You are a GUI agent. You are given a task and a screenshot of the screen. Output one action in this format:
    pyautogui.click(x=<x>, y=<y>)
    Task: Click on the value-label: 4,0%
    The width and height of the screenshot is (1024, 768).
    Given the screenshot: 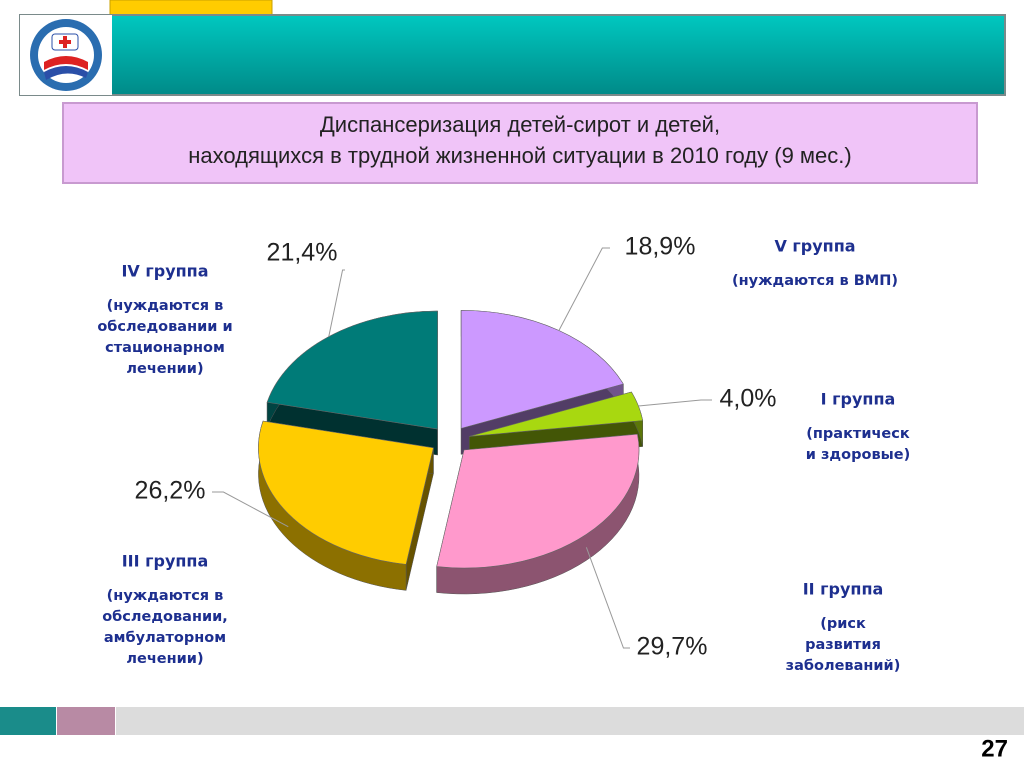 What is the action you would take?
    pyautogui.click(x=748, y=399)
    